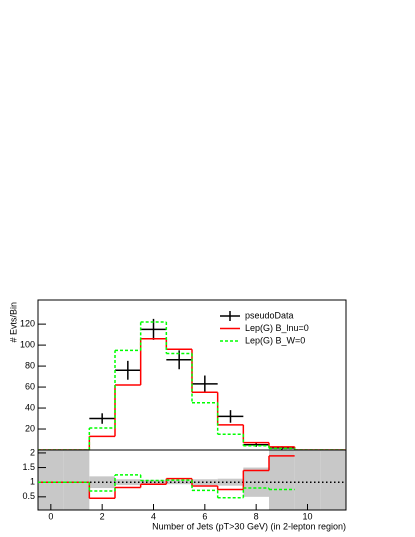 Image resolution: width=415 pixels, height=537 pixels. I want to click on y-tick-label: 100, so click(27, 344).